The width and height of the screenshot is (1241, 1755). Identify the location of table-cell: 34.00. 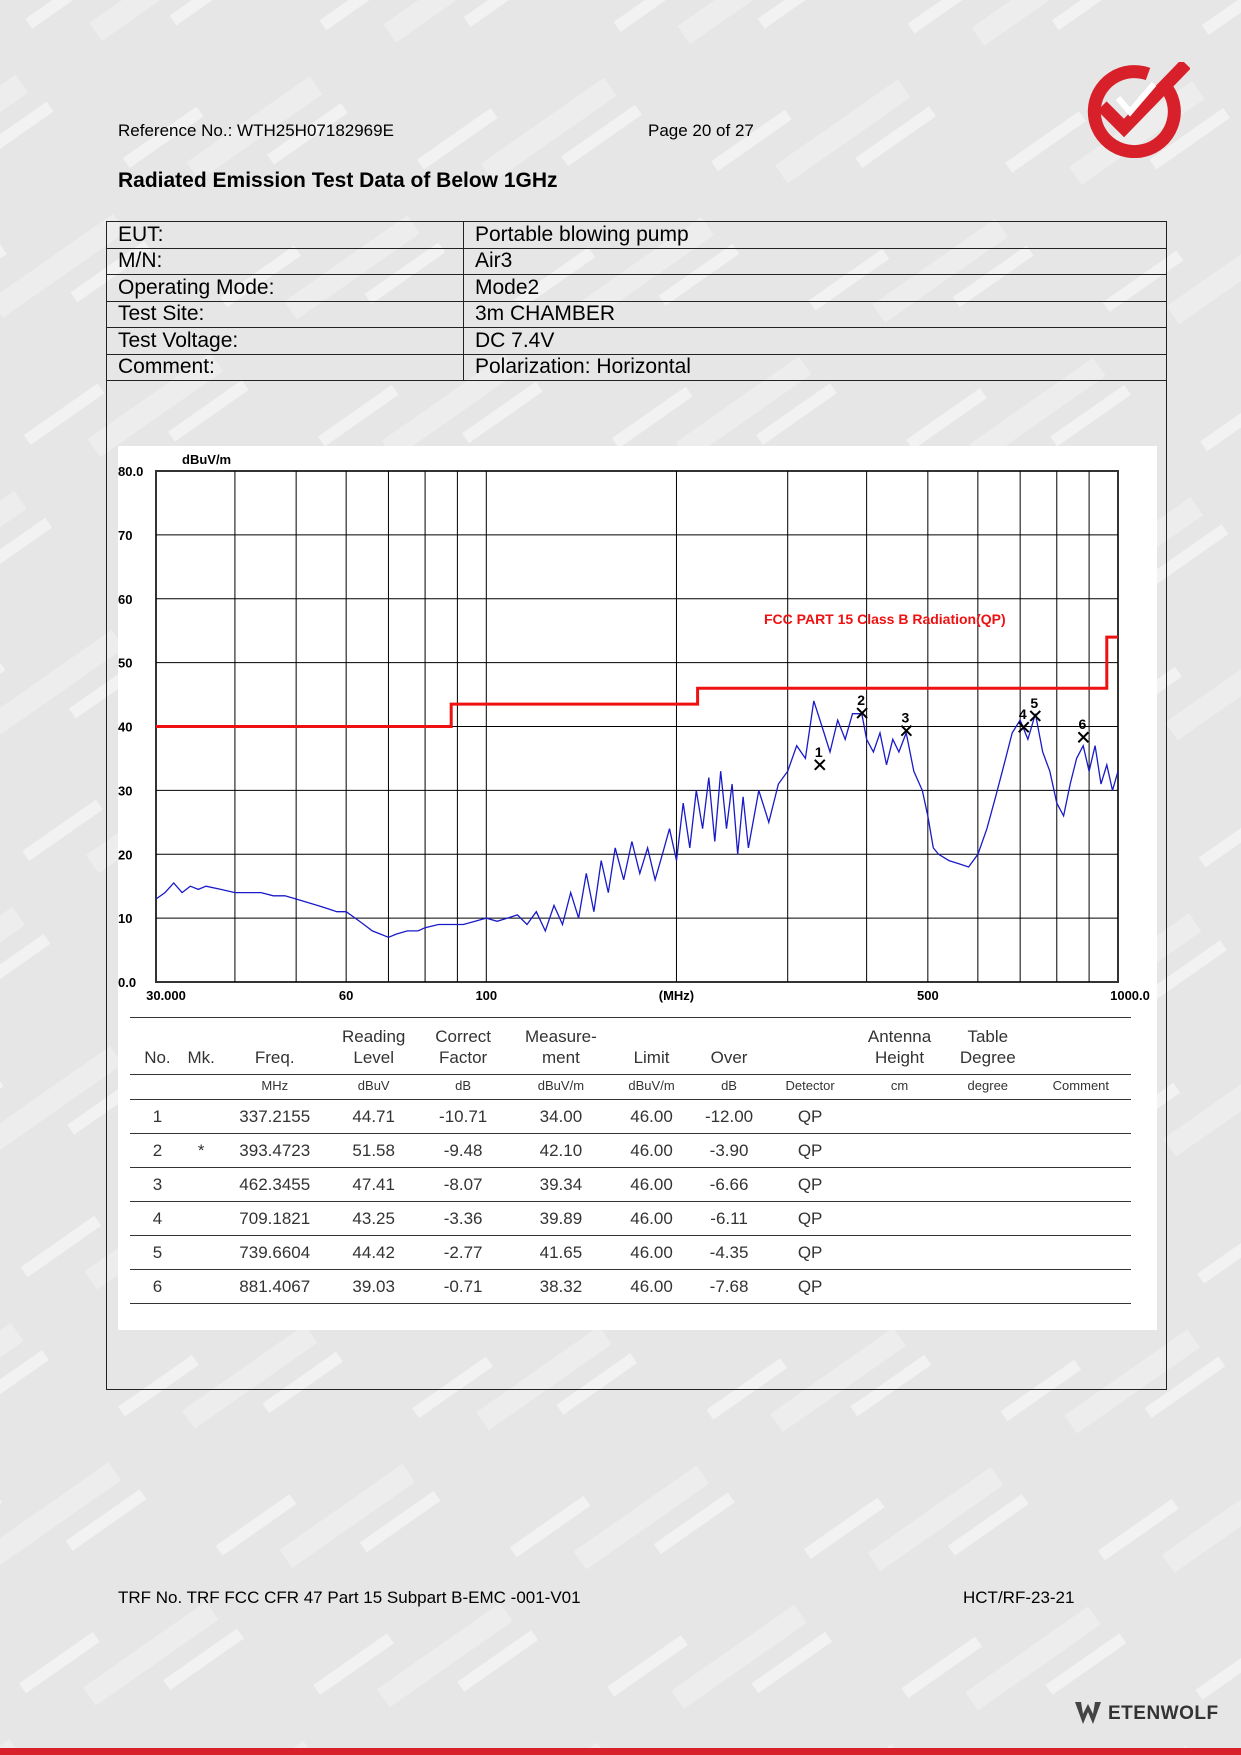
(560, 1116).